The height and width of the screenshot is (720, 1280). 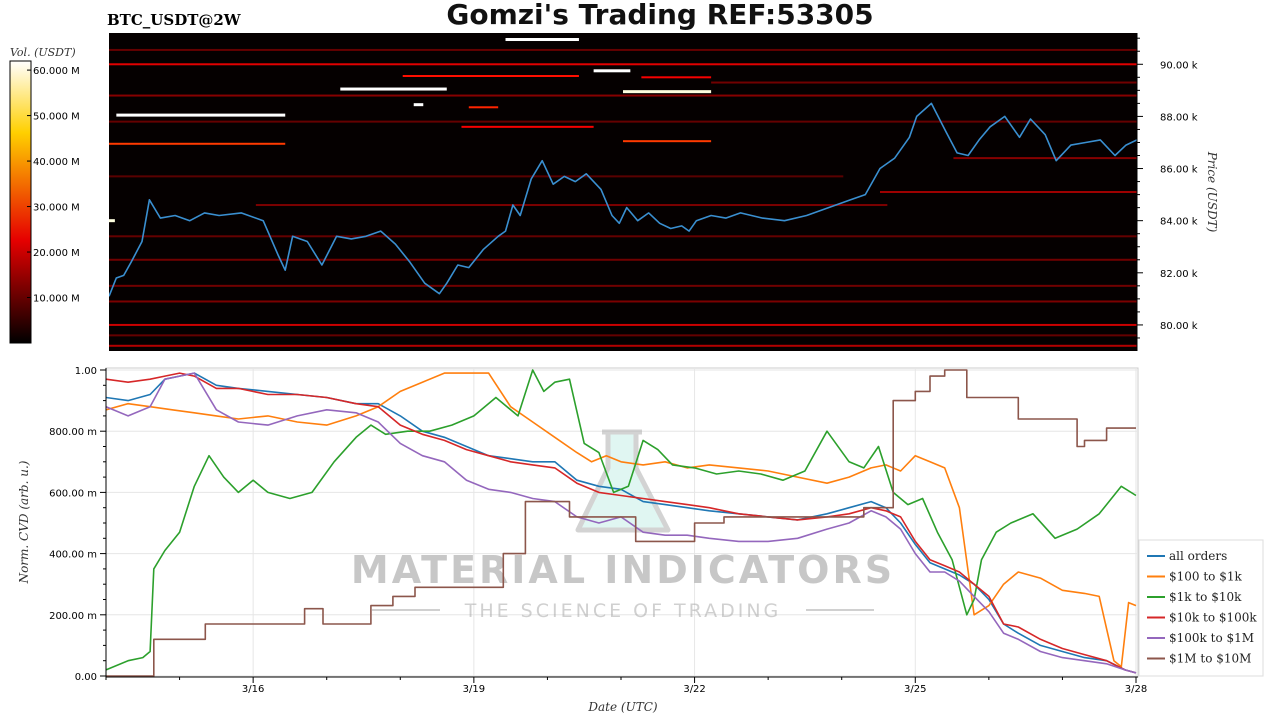 I want to click on legend-label: $1k to $10k, so click(x=1205, y=597).